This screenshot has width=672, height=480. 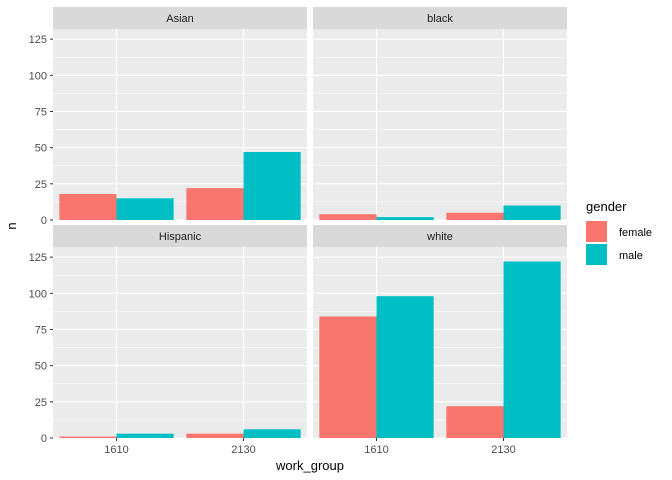 I want to click on facet-strip-label: black, so click(x=440, y=19).